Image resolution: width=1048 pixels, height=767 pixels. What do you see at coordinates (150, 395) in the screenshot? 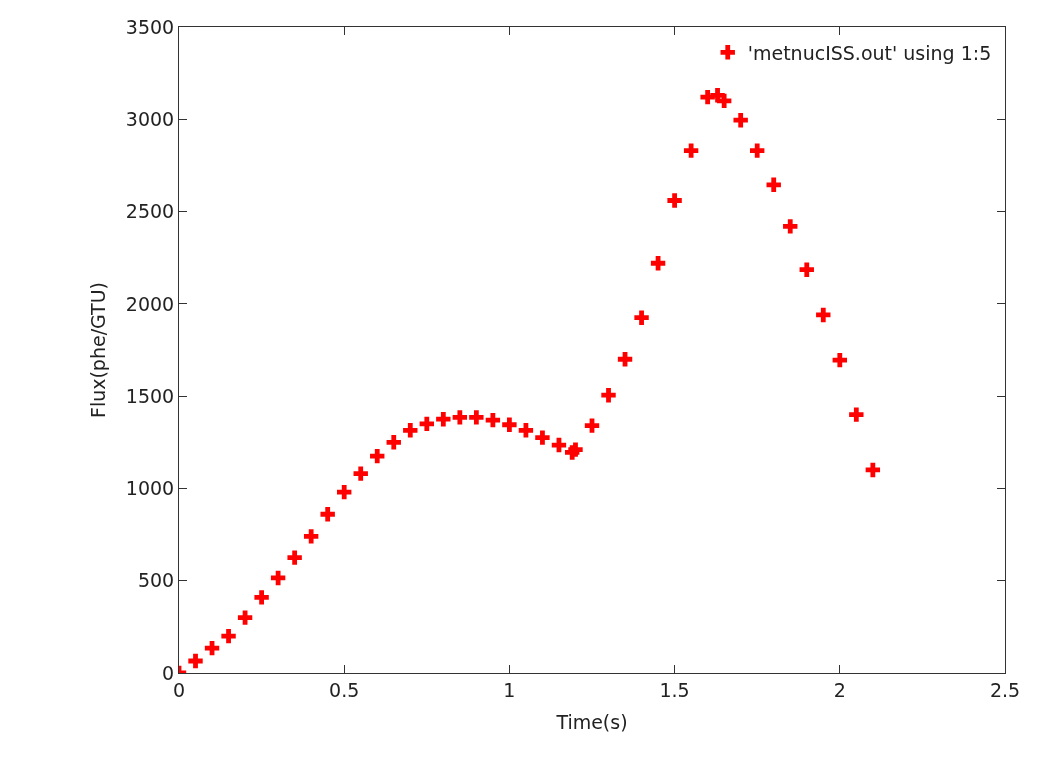
I see `y-tick-label: 1500` at bounding box center [150, 395].